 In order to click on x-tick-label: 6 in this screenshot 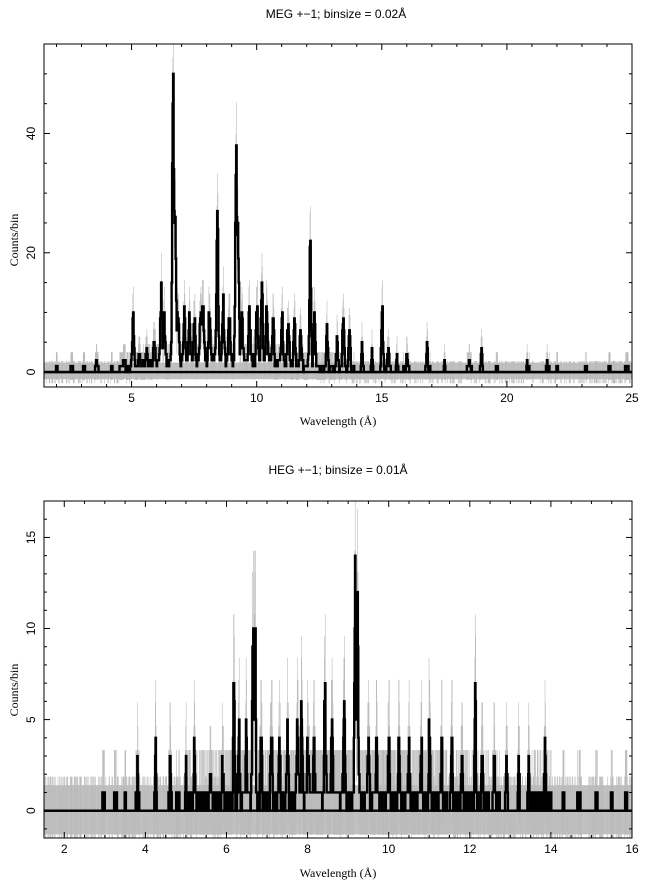, I will do `click(226, 849)`.